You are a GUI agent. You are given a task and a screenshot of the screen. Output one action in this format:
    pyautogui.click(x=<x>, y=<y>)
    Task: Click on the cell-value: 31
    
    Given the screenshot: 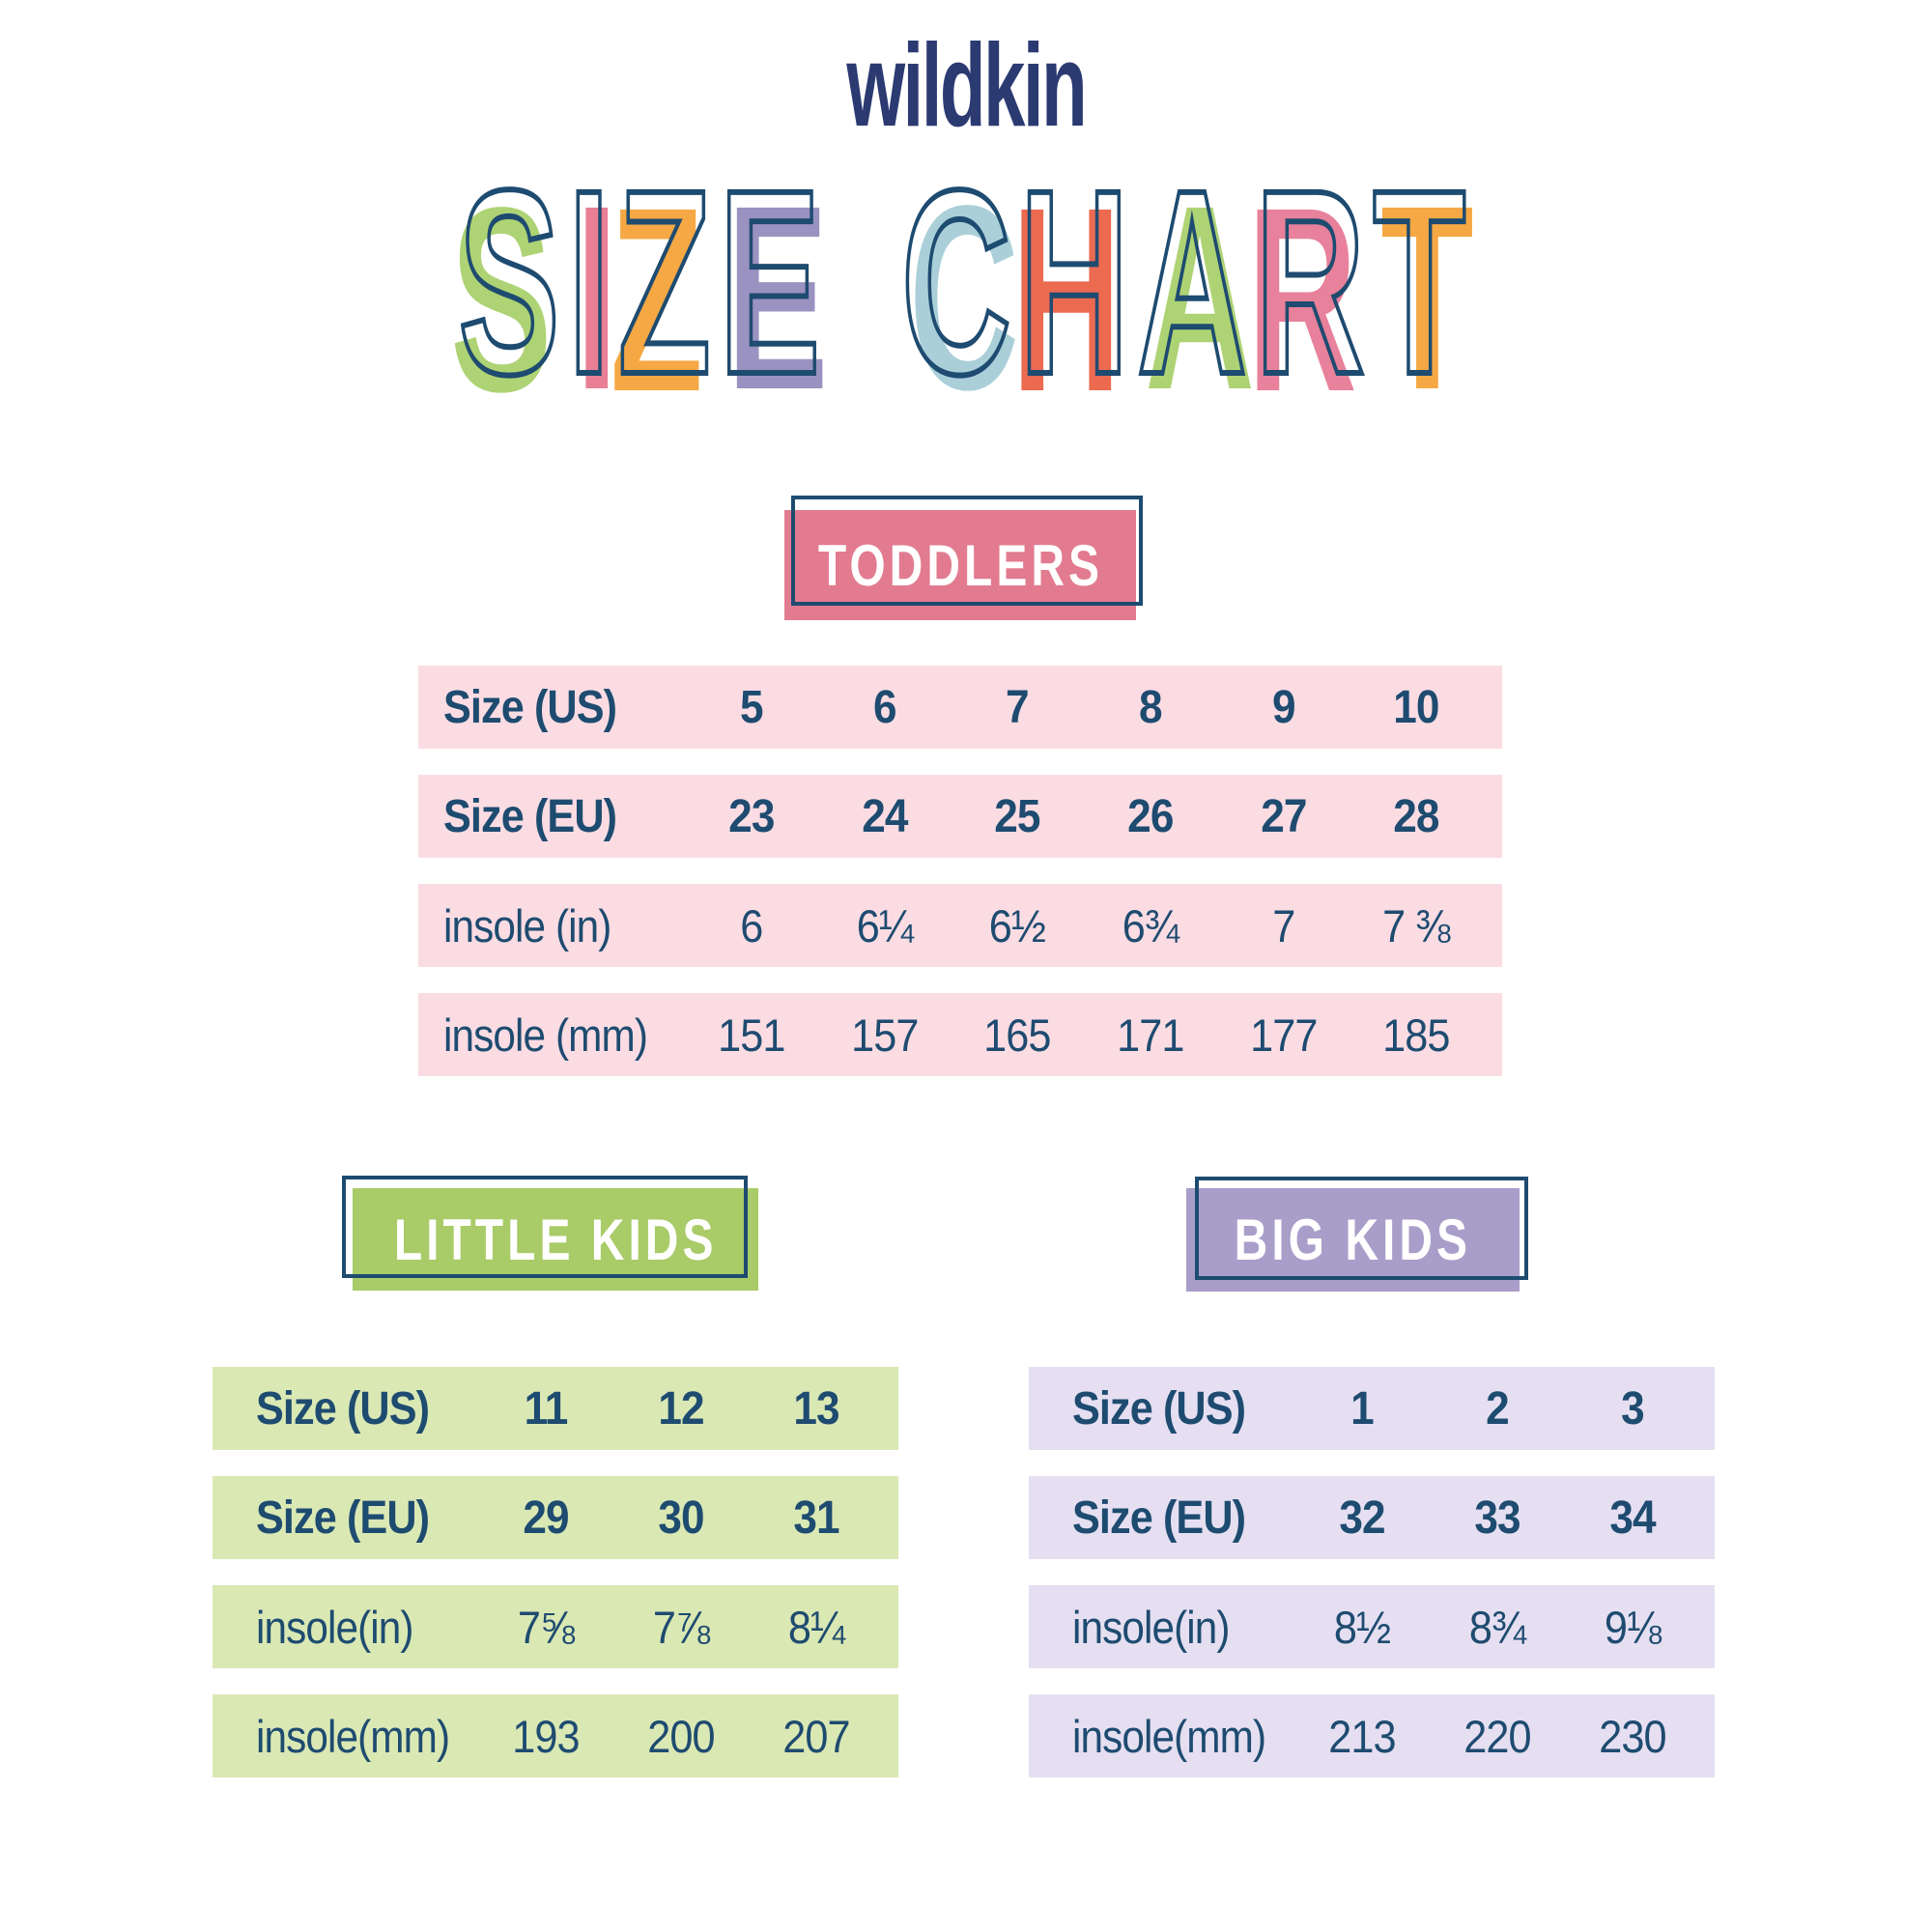 What is the action you would take?
    pyautogui.click(x=816, y=1518)
    